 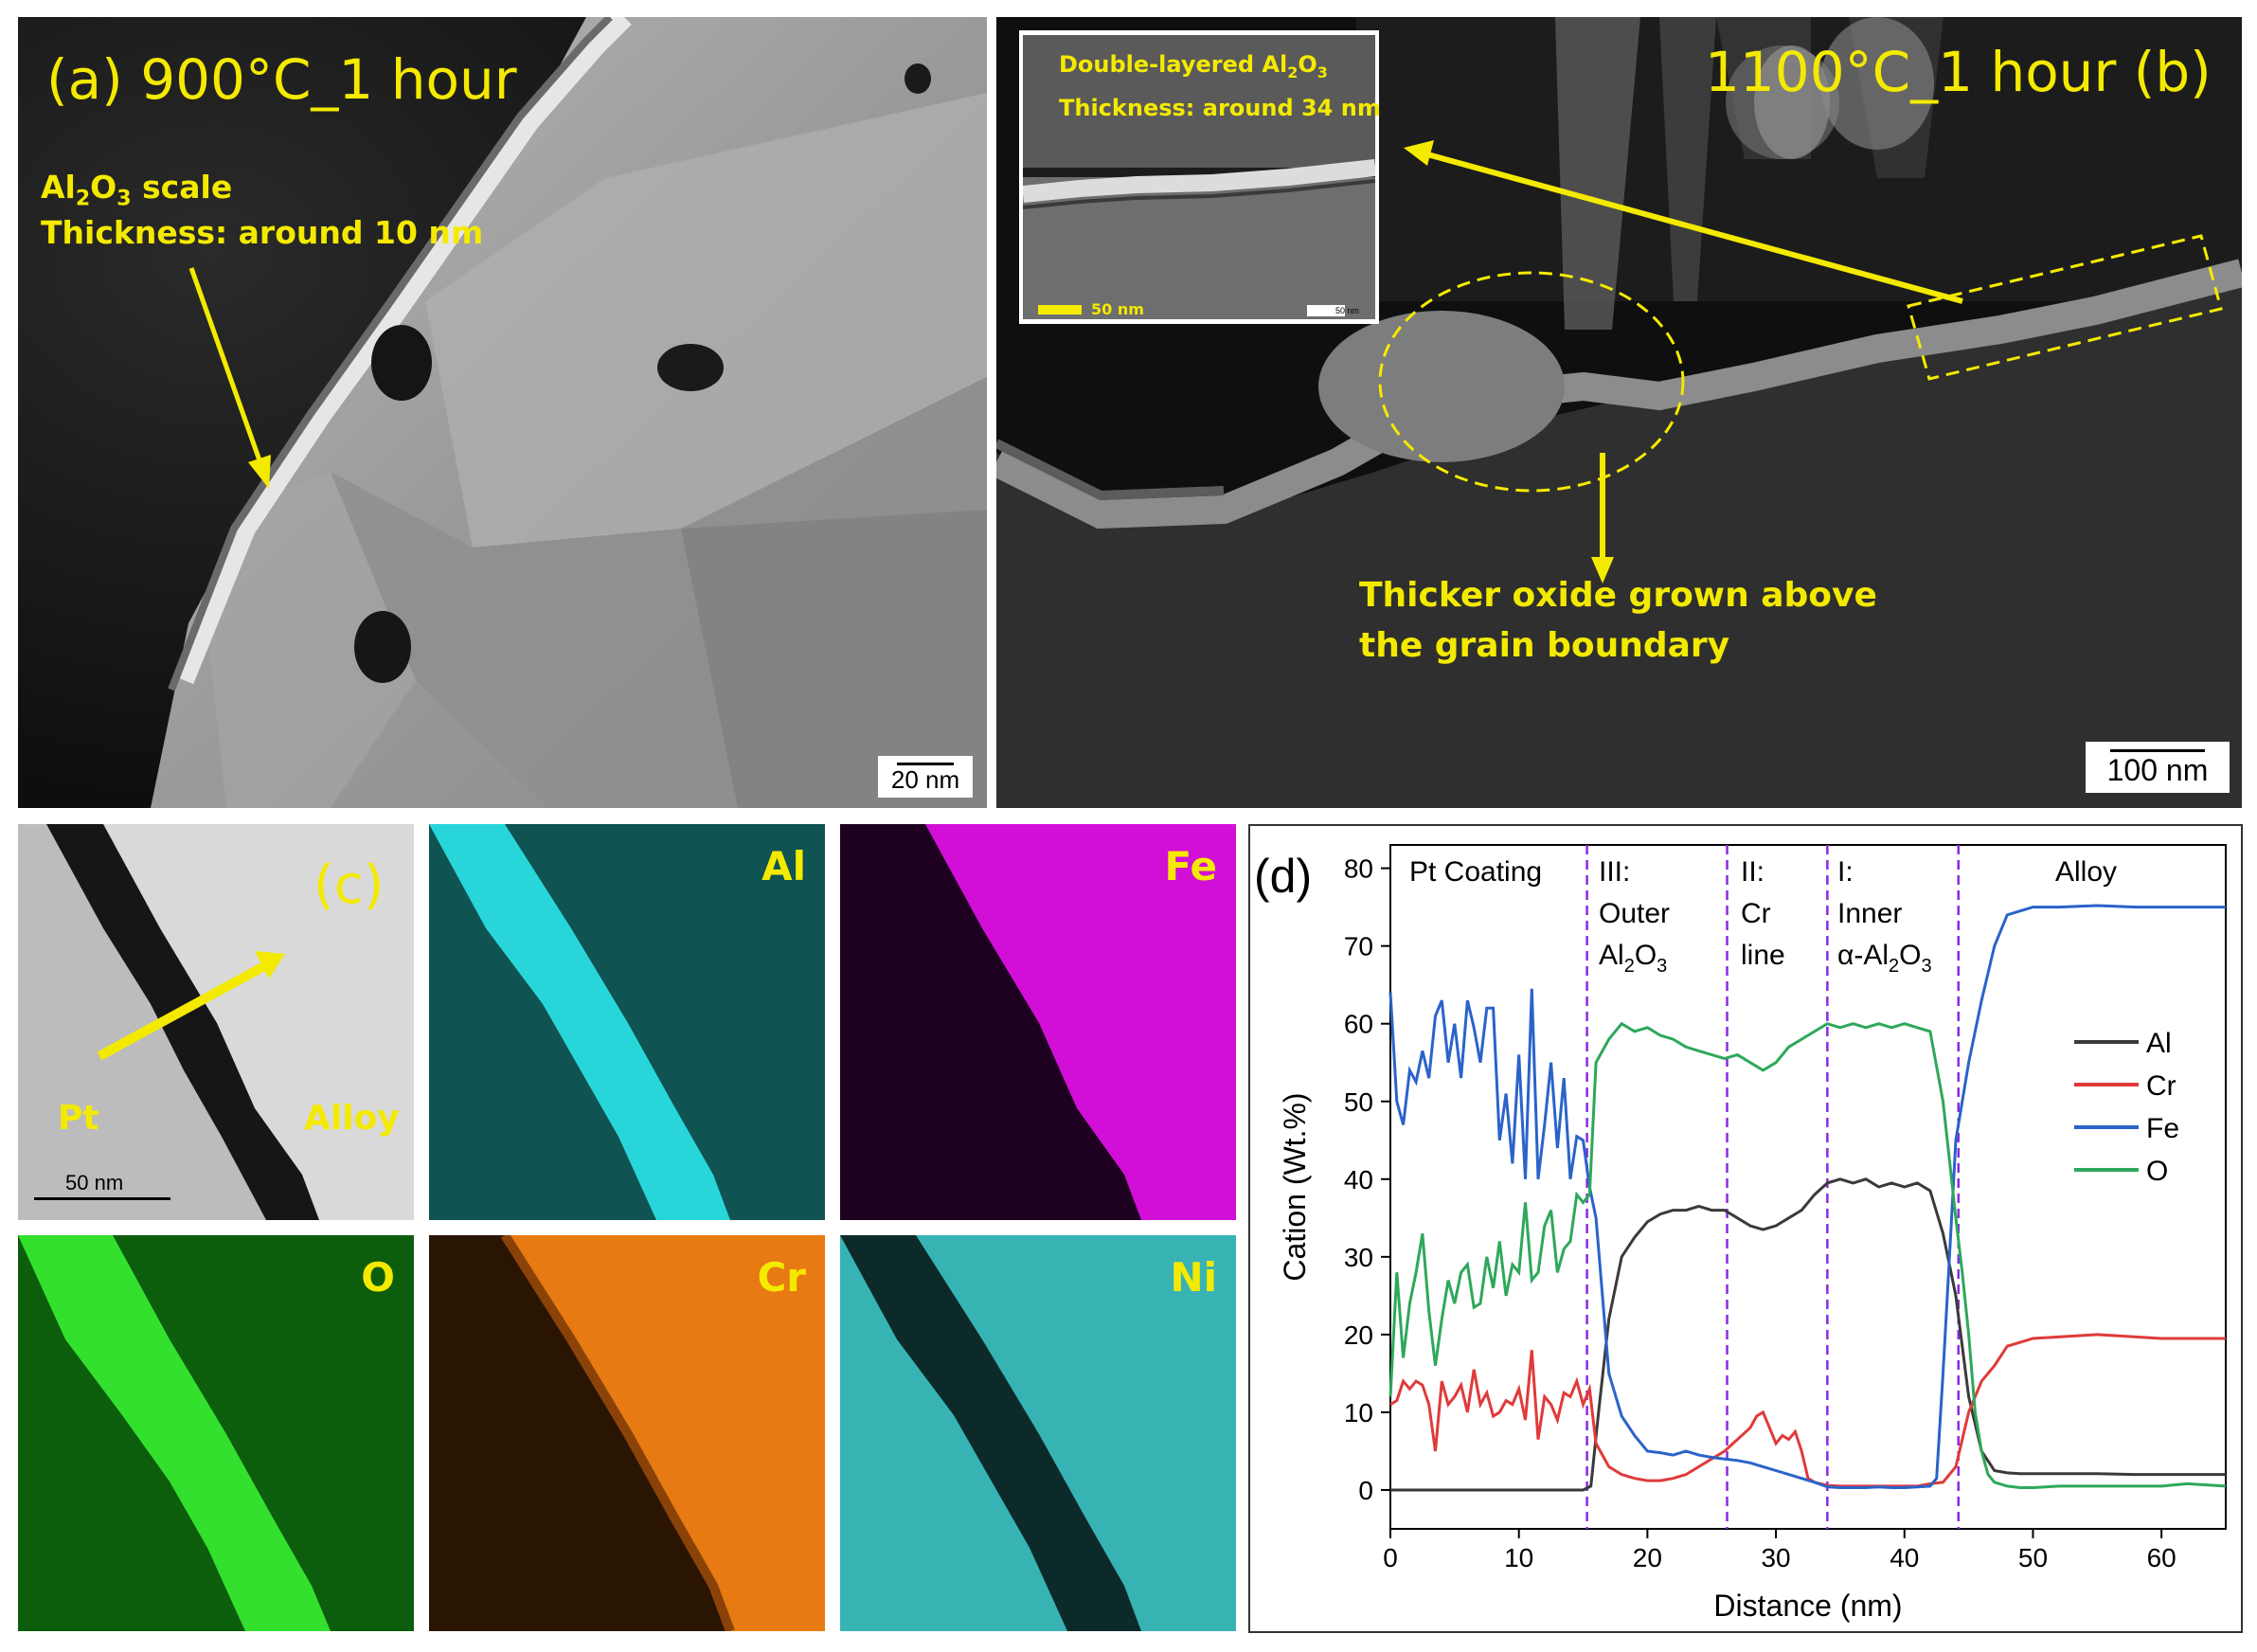 What do you see at coordinates (1358, 1257) in the screenshot?
I see `y-tick-label: 30` at bounding box center [1358, 1257].